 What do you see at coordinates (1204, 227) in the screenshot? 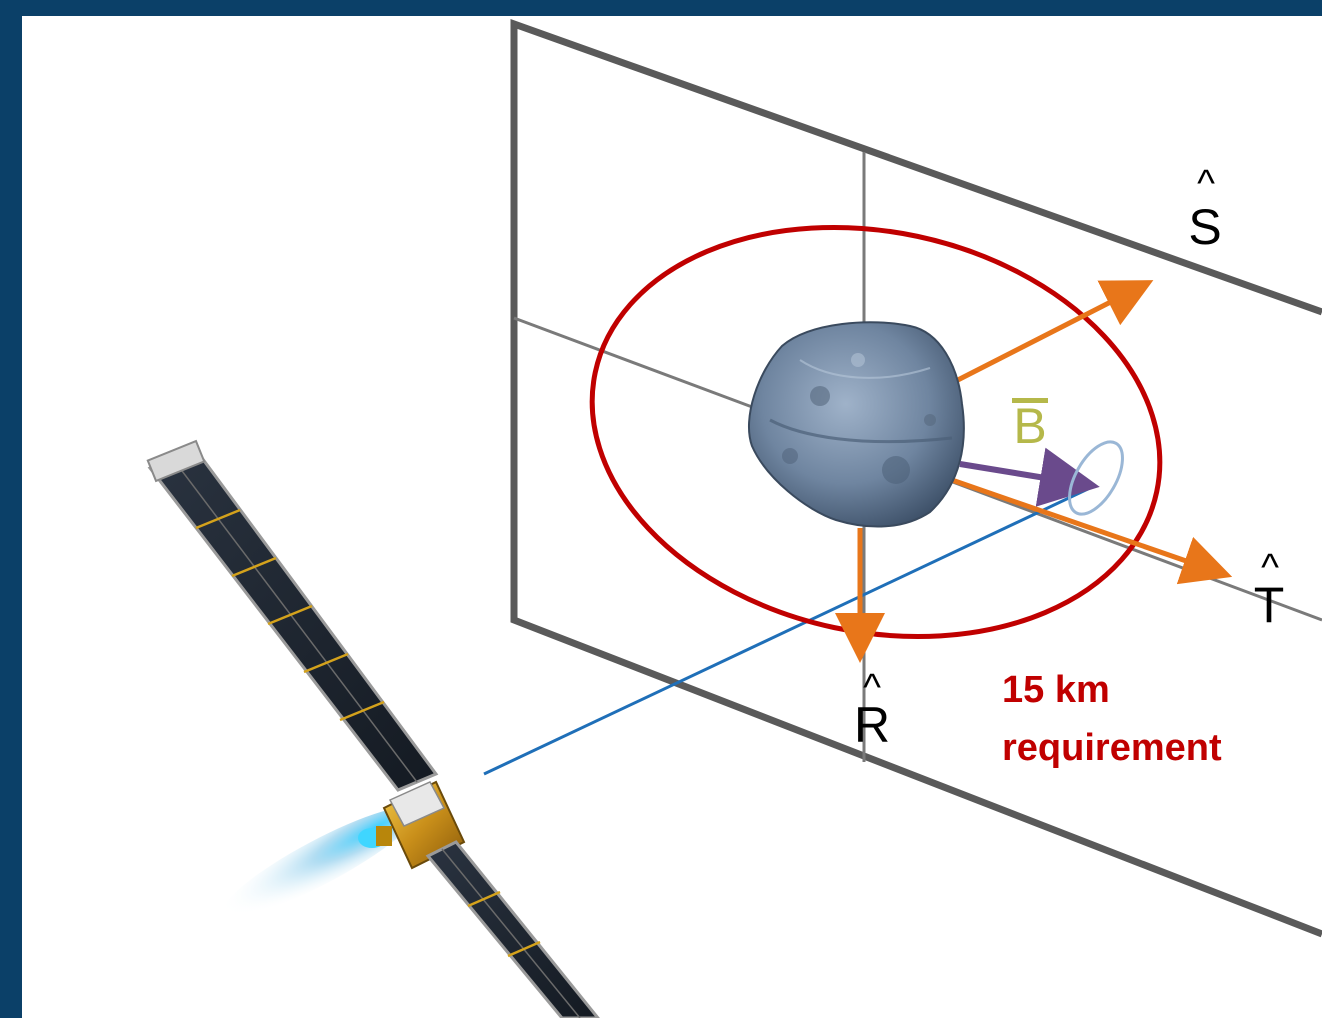
I see `s-axis-letter: S` at bounding box center [1204, 227].